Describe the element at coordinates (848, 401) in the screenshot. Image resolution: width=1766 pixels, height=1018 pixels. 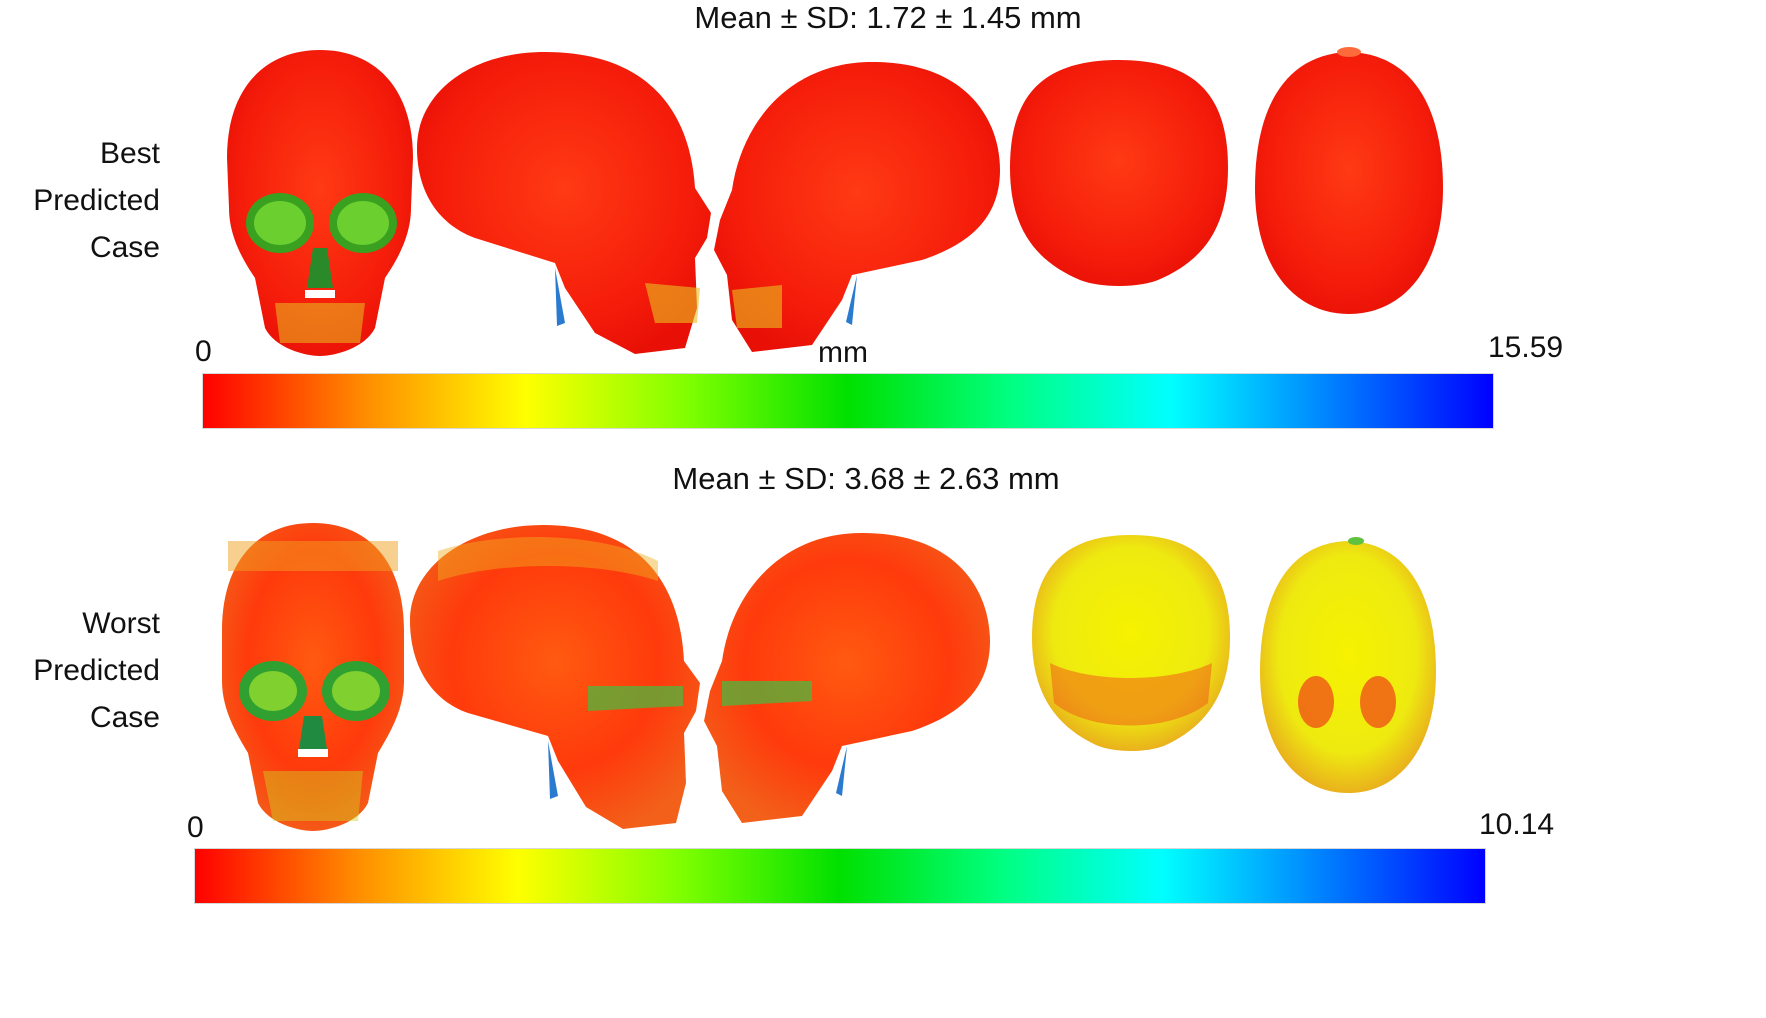
I see `best-colorbar` at that location.